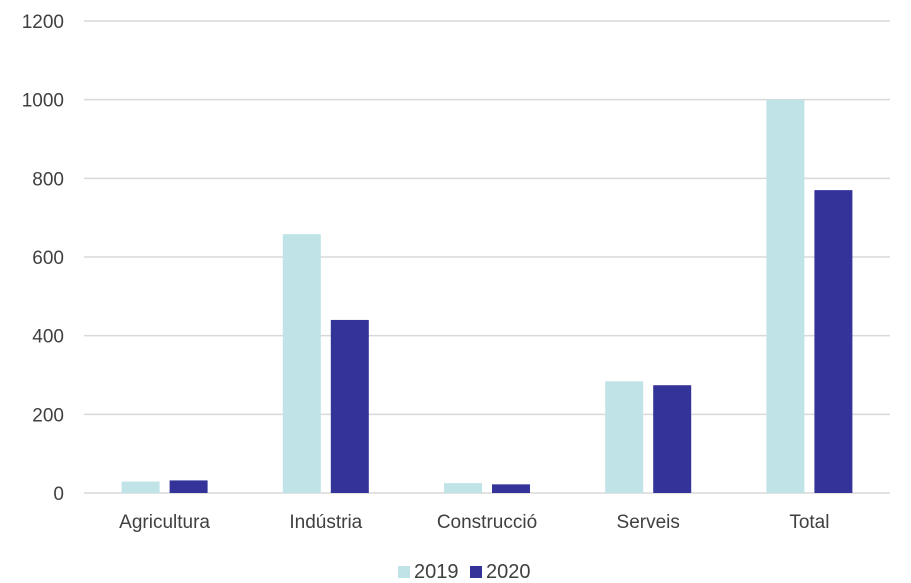 This screenshot has height=583, width=911. I want to click on bar-2019-serveis, so click(624, 437).